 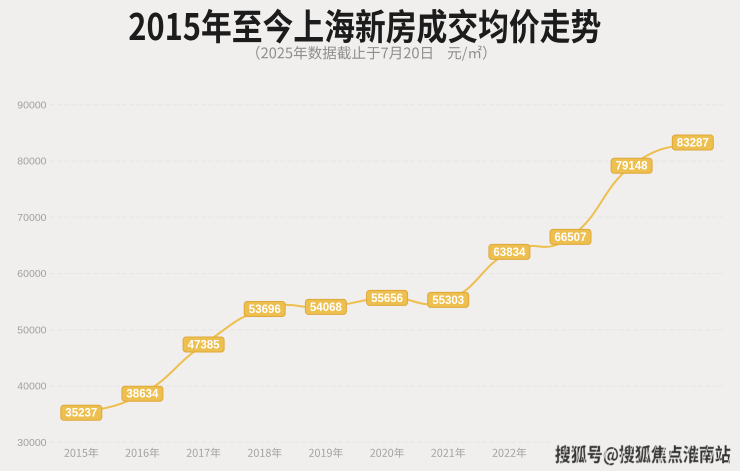 I want to click on svg-text: 80000, so click(x=31, y=162).